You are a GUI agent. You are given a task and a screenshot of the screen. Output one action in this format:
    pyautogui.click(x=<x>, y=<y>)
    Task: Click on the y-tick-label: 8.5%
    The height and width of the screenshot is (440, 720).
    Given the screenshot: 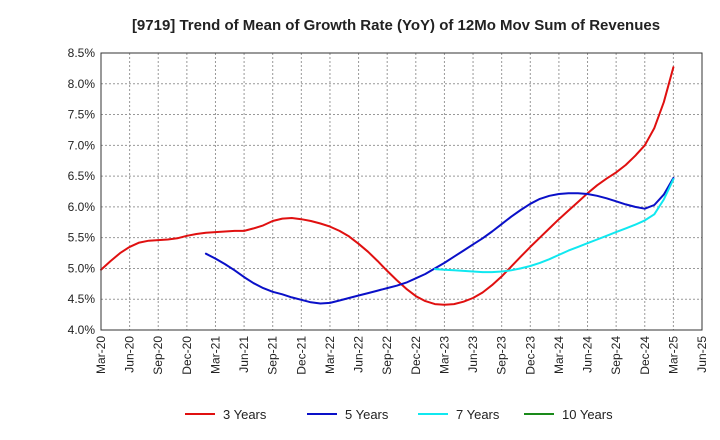 What is the action you would take?
    pyautogui.click(x=82, y=53)
    